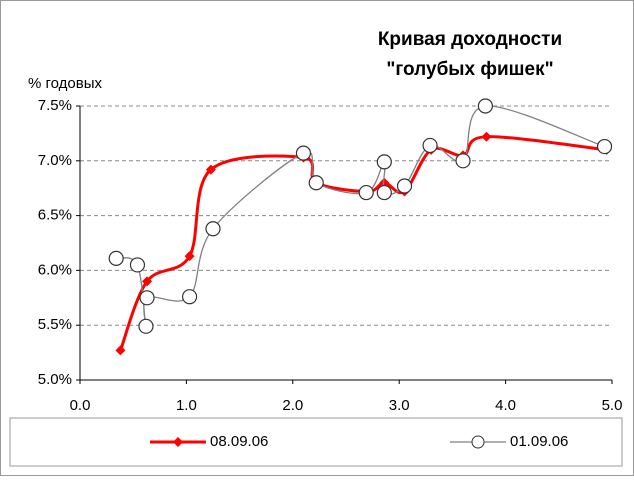  I want to click on x-tick-label: 4.0, so click(505, 405).